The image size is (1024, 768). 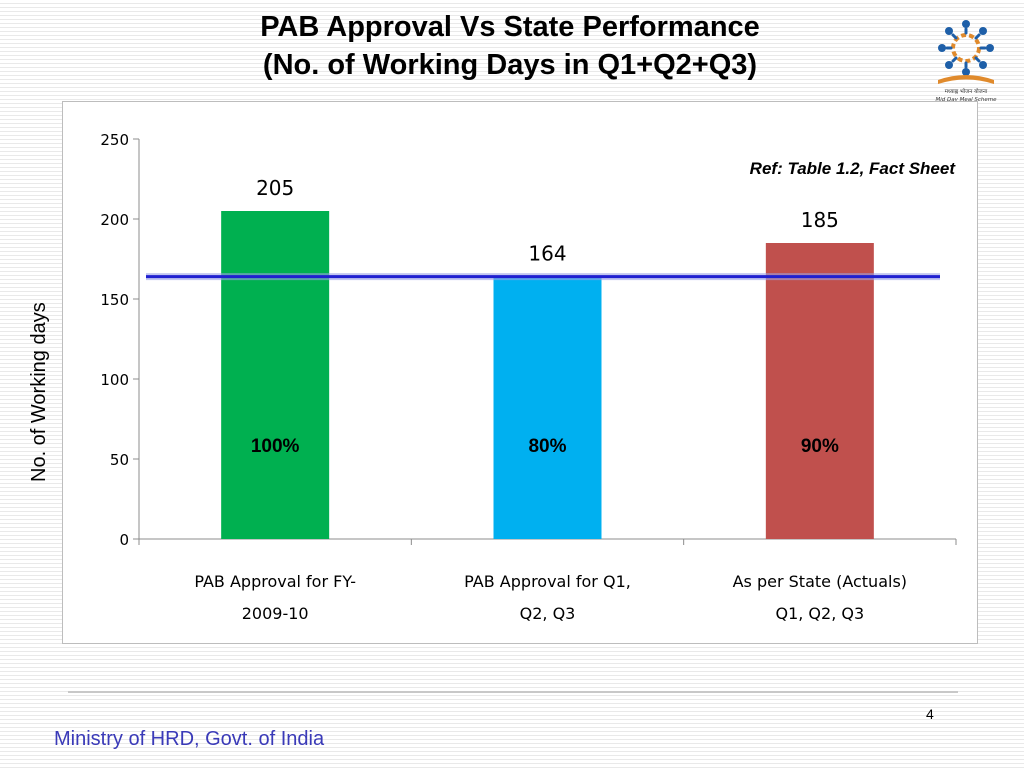 What do you see at coordinates (39, 392) in the screenshot?
I see `y-axis-title: No. of Working days` at bounding box center [39, 392].